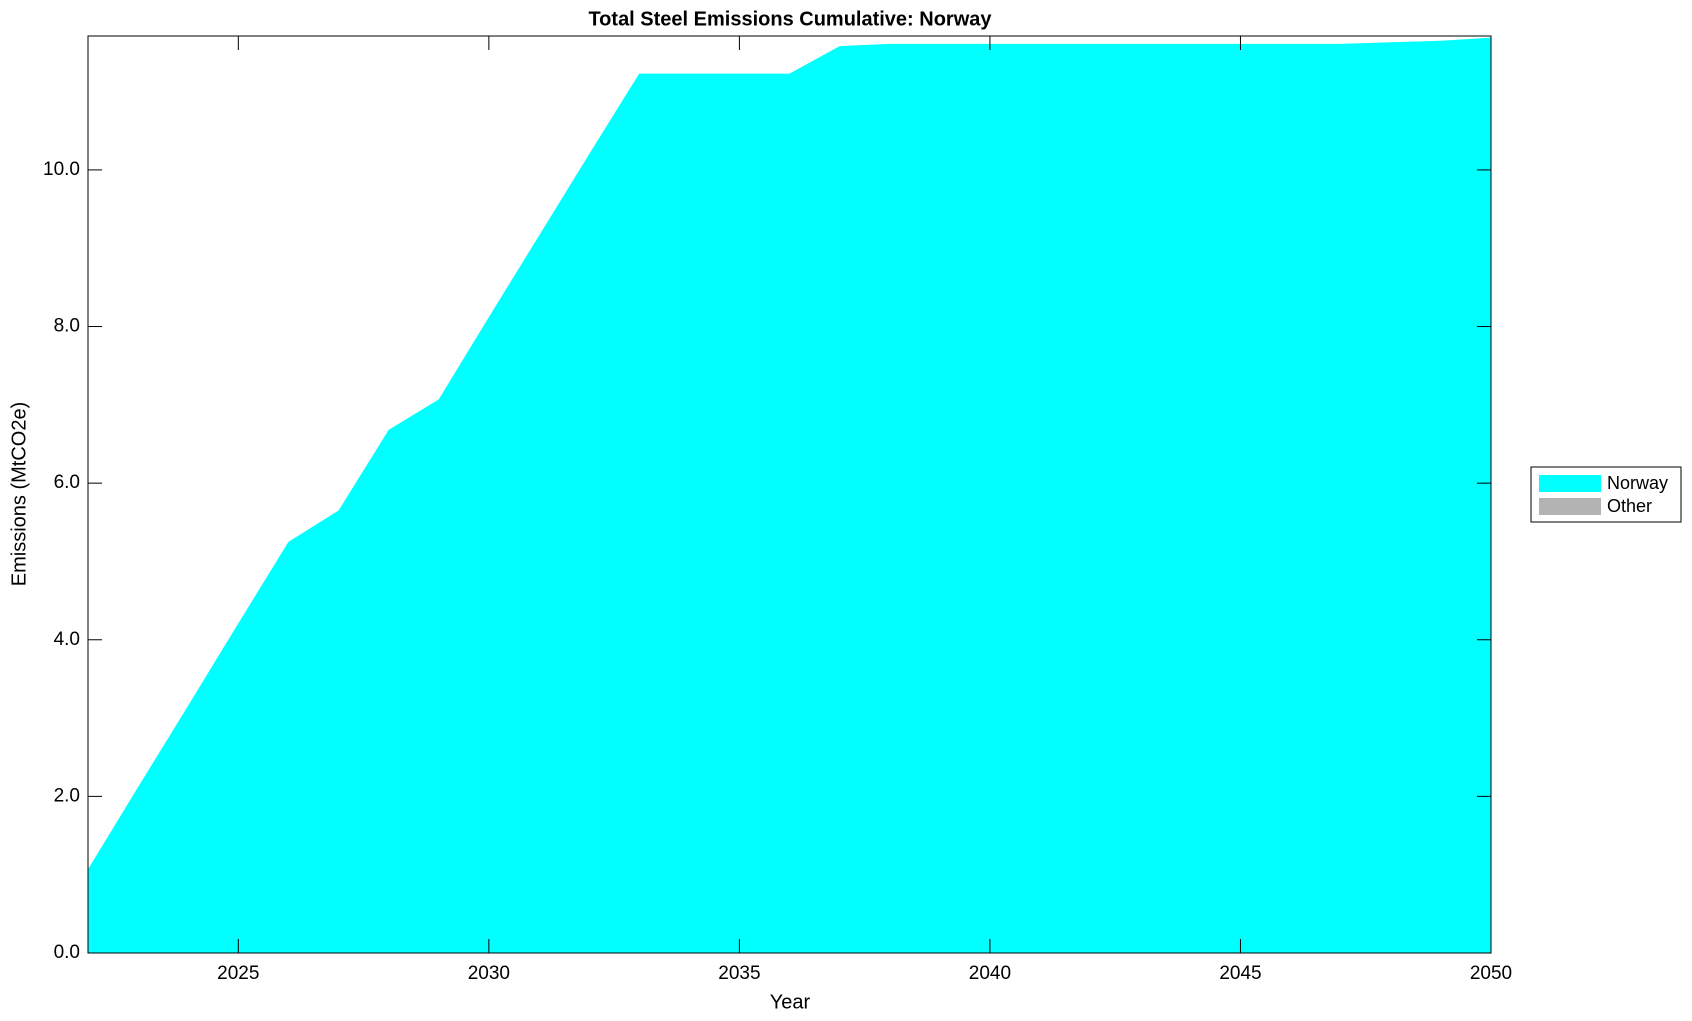  Describe the element at coordinates (61, 169) in the screenshot. I see `y-tick-label: 10.0` at that location.